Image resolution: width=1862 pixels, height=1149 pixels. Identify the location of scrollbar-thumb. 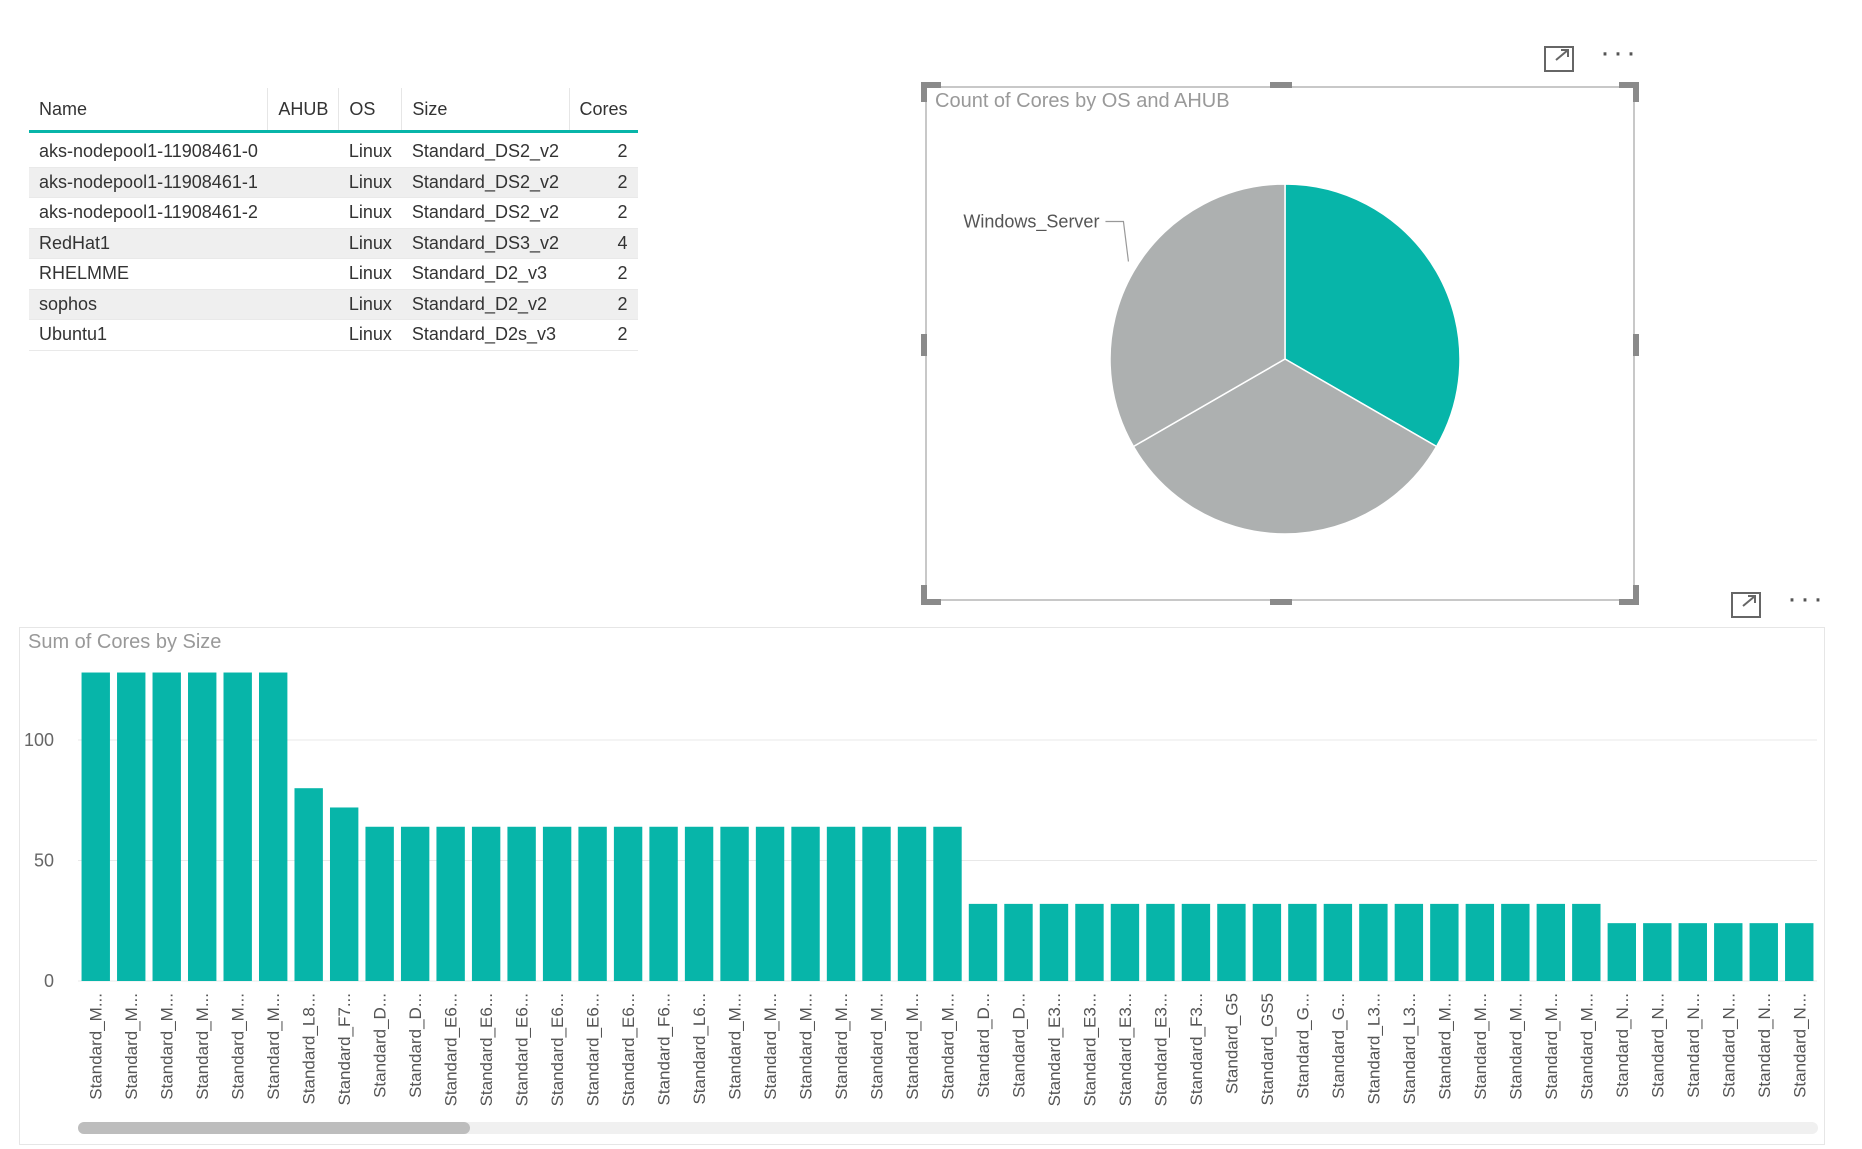
(274, 1128).